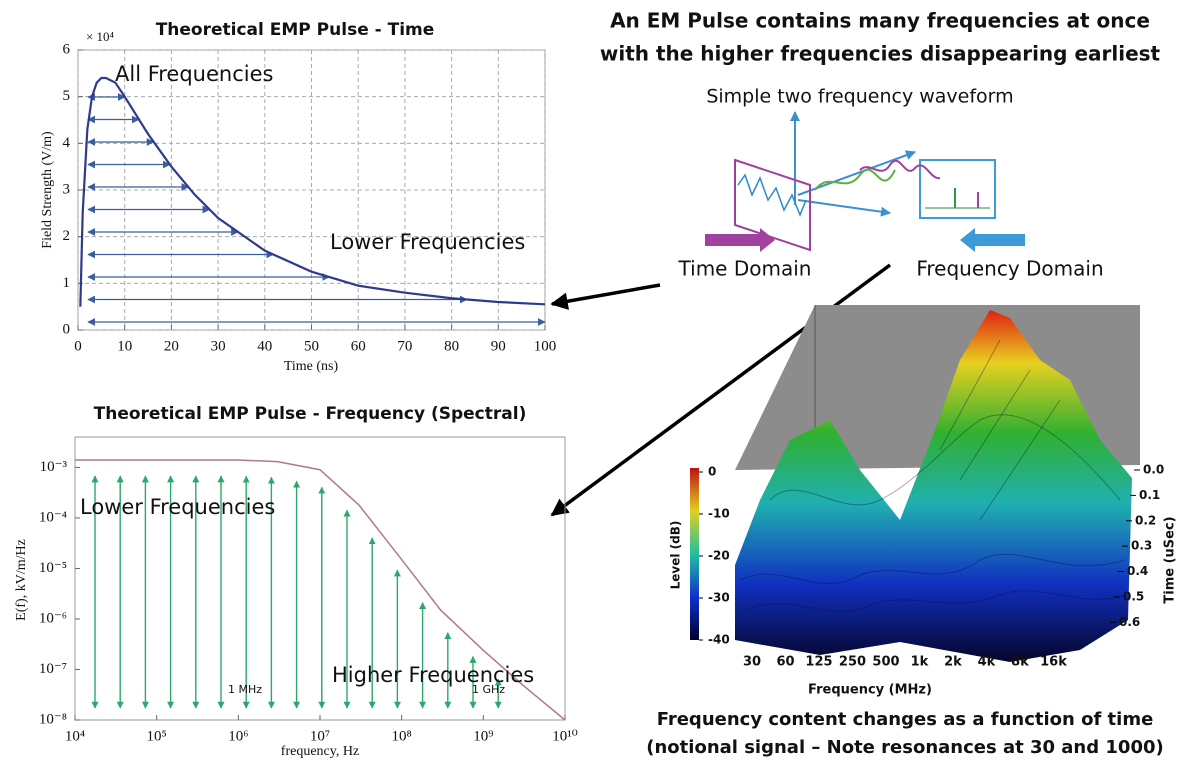  What do you see at coordinates (1145, 520) in the screenshot?
I see `z-tick-label: 0.2` at bounding box center [1145, 520].